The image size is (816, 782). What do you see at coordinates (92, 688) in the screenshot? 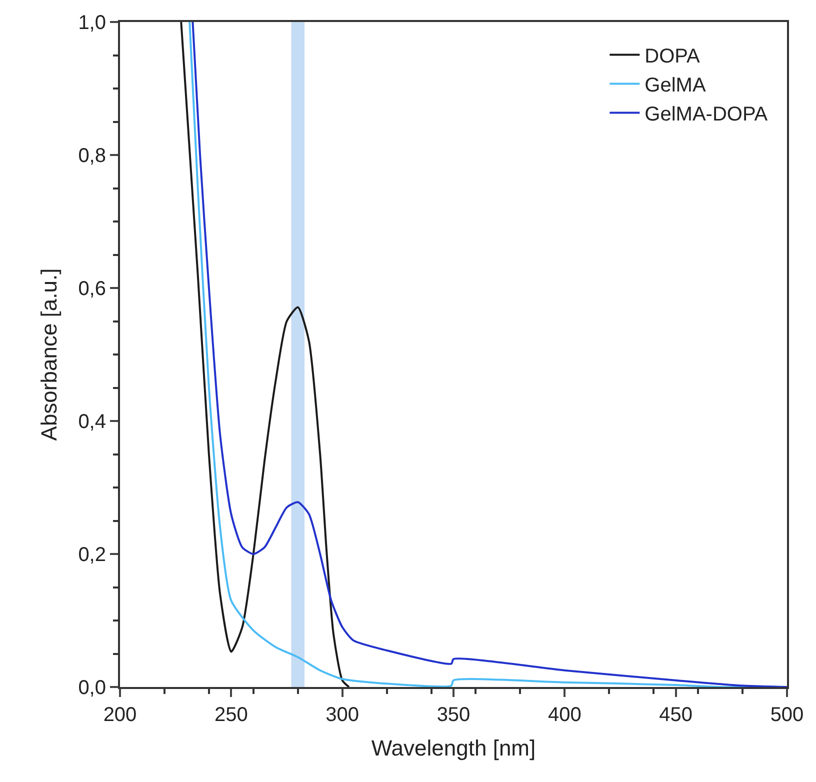
I see `y-tick-label: 0,0` at bounding box center [92, 688].